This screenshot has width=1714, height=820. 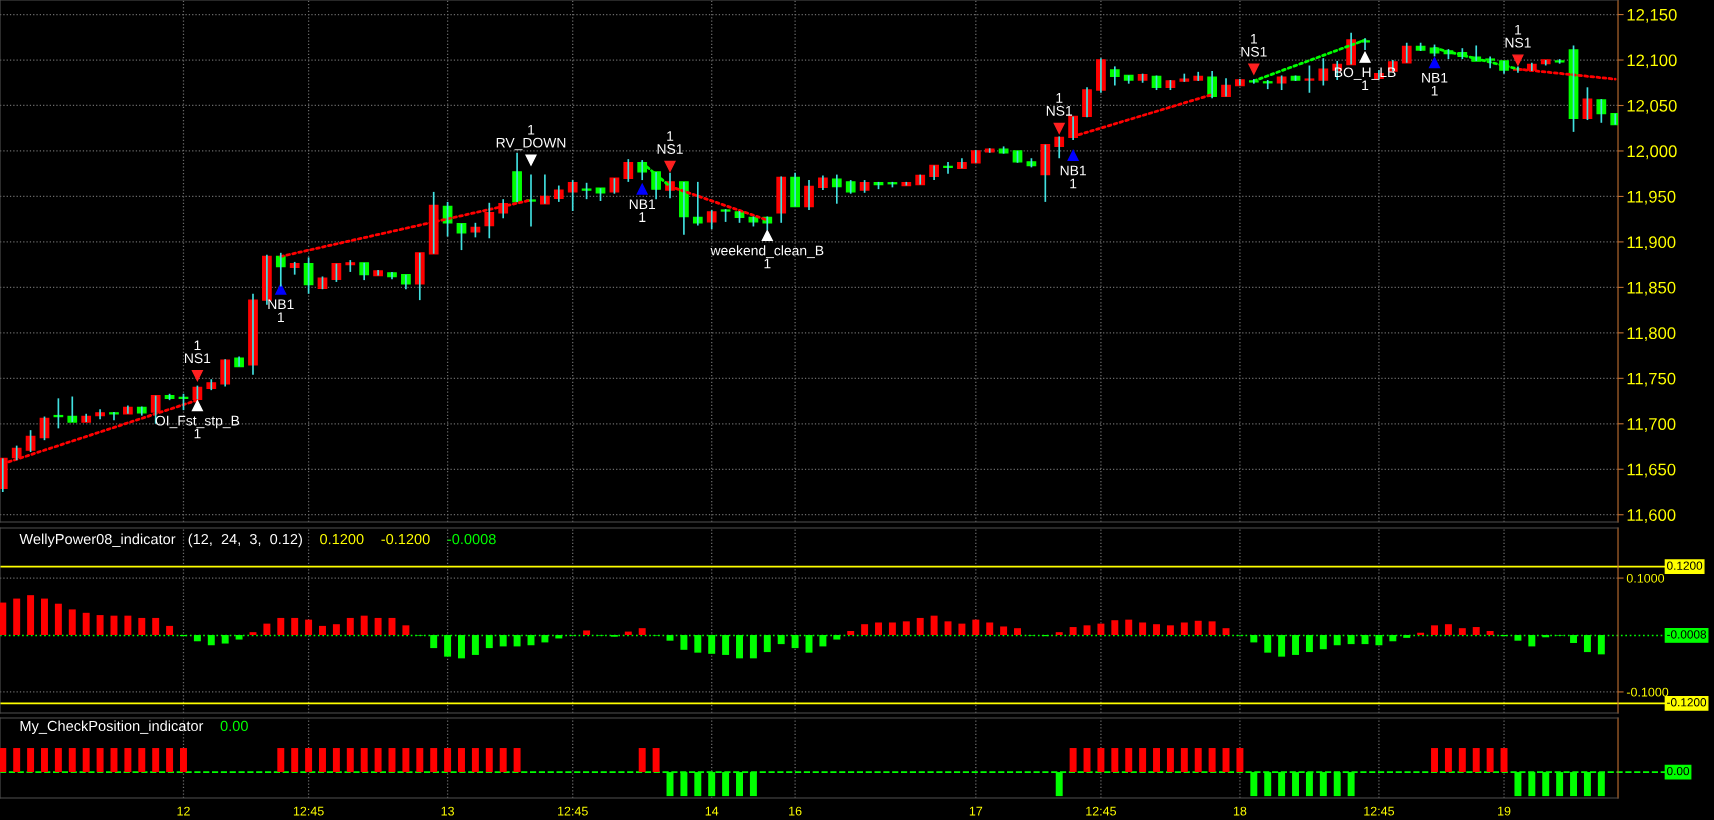 I want to click on y-tick-label: 12,100, so click(x=1652, y=61).